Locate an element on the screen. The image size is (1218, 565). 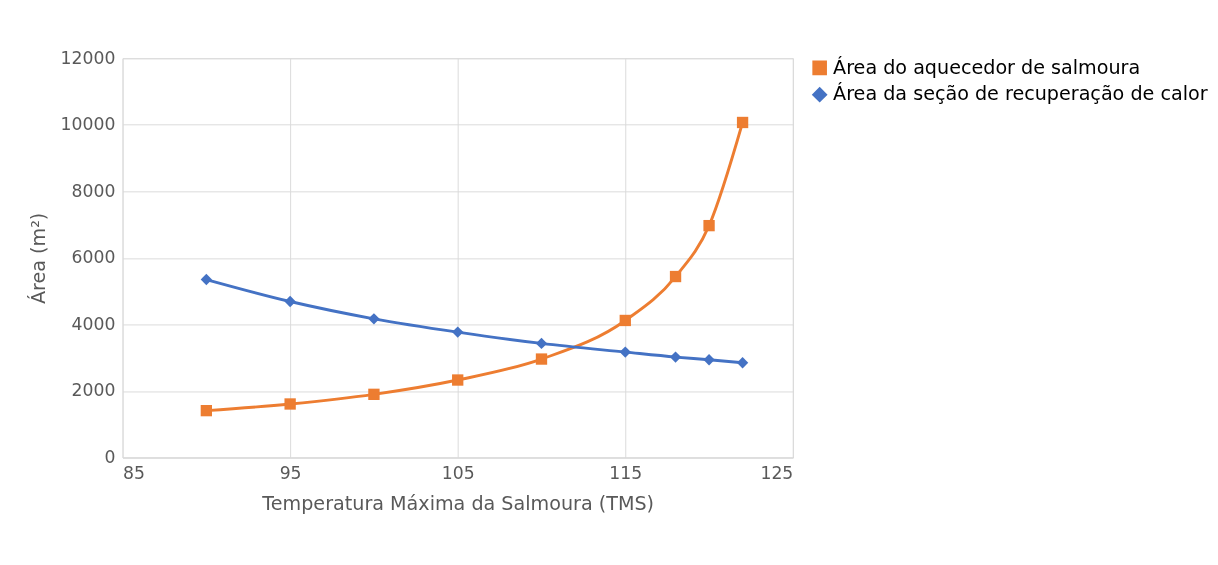
x-tick-label: 95 is located at coordinates (290, 473).